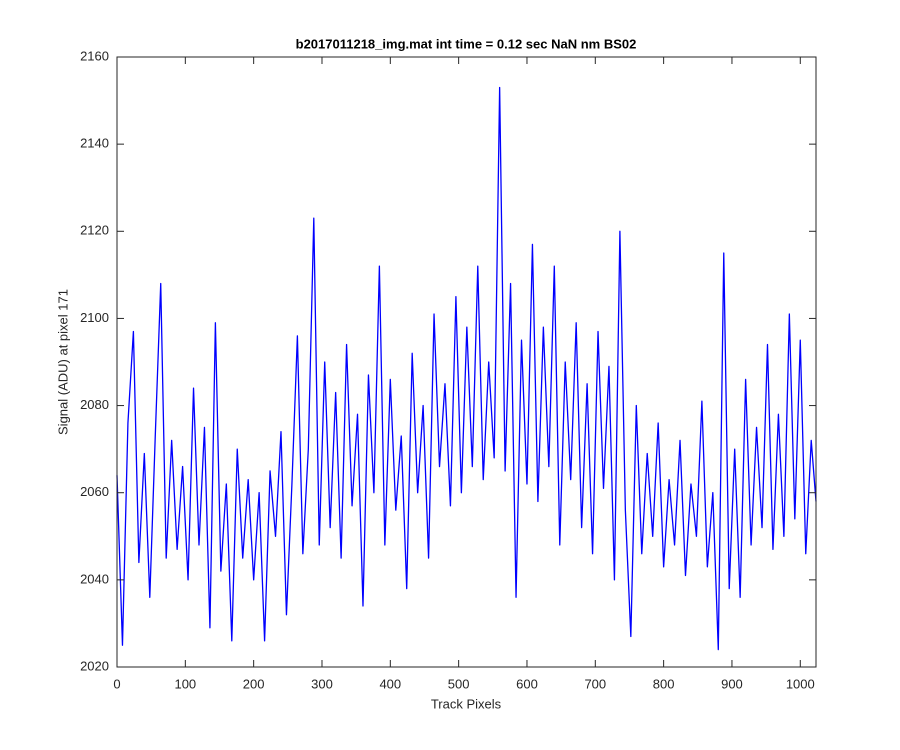 The width and height of the screenshot is (900, 750). I want to click on y-tick-label: 2040, so click(94, 578).